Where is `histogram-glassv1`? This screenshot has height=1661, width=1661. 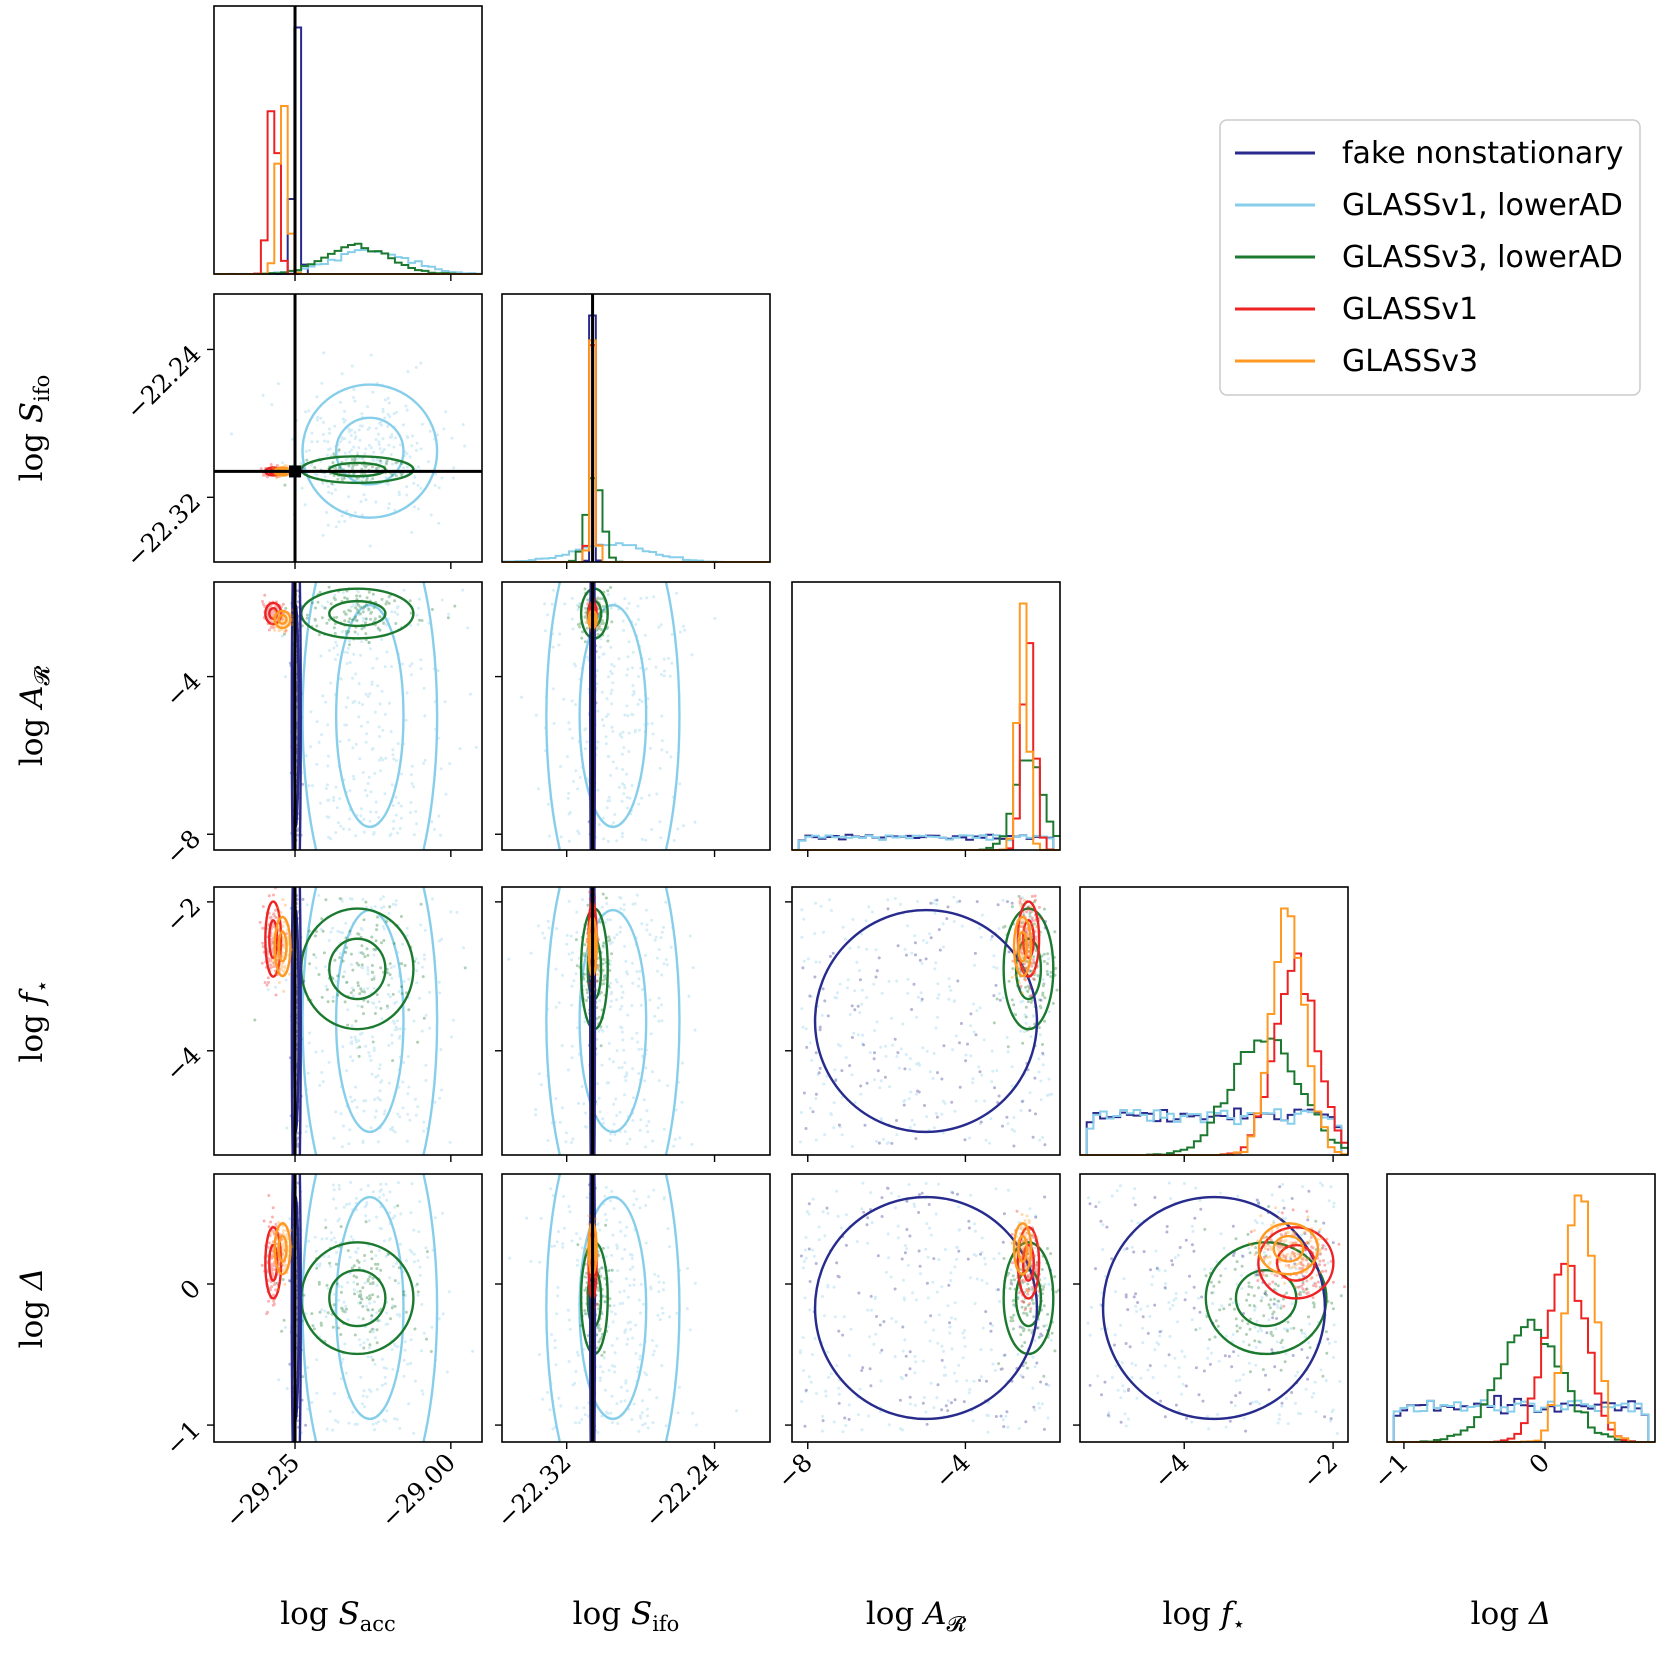
histogram-glassv1 is located at coordinates (348, 192).